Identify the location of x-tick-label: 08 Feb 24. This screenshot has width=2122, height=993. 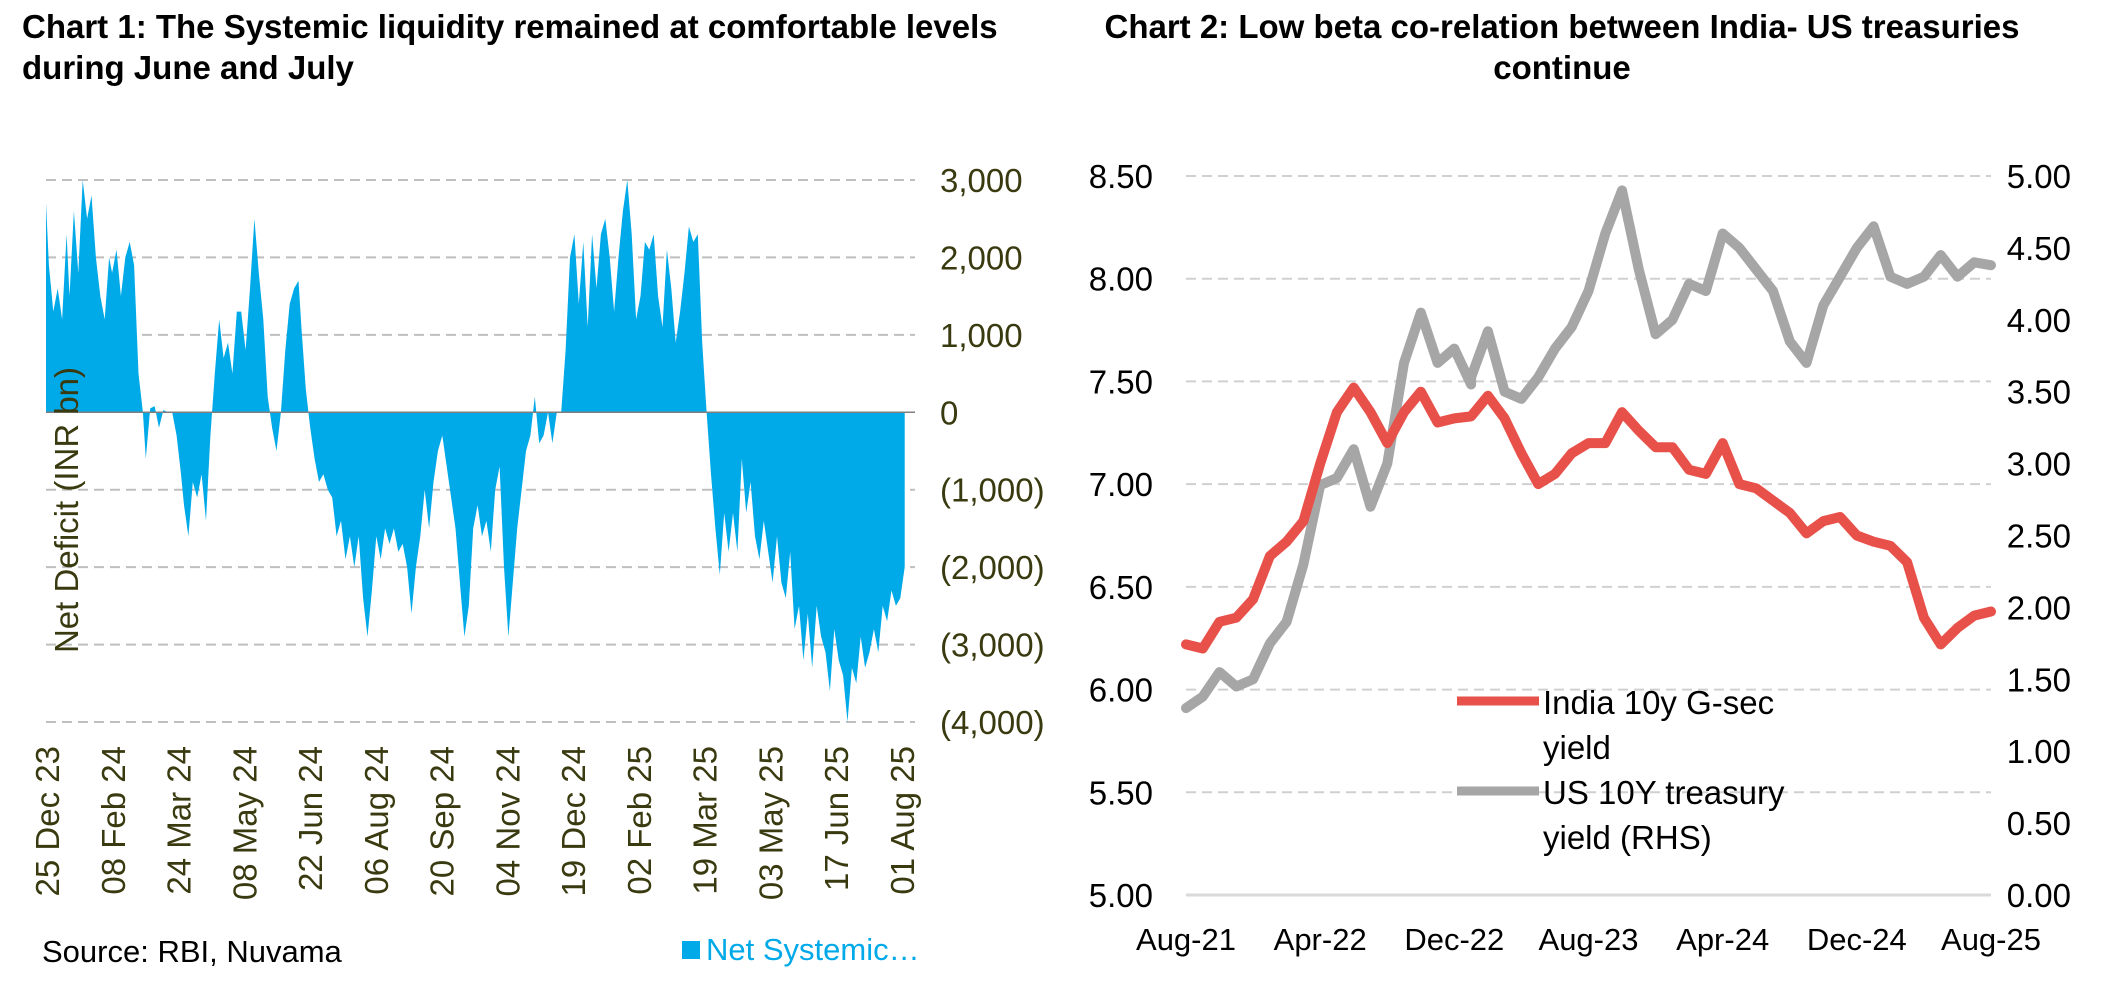
(113, 820).